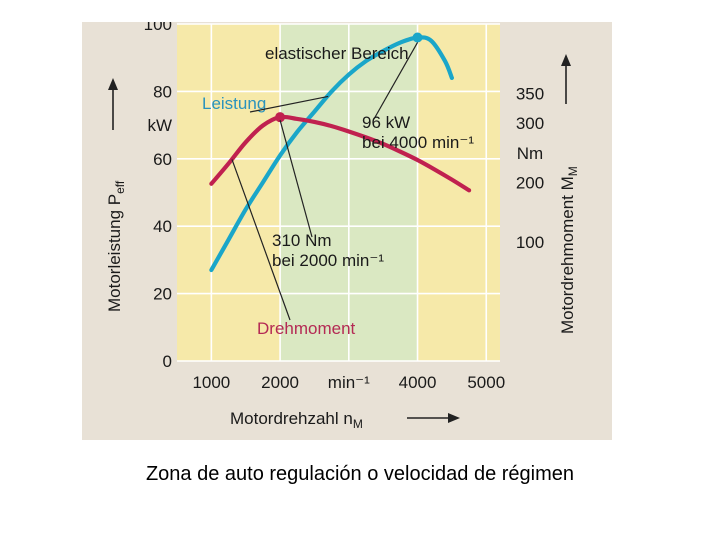 The width and height of the screenshot is (720, 540). I want to click on right-axis-title: Motordrehmoment MM, so click(569, 250).